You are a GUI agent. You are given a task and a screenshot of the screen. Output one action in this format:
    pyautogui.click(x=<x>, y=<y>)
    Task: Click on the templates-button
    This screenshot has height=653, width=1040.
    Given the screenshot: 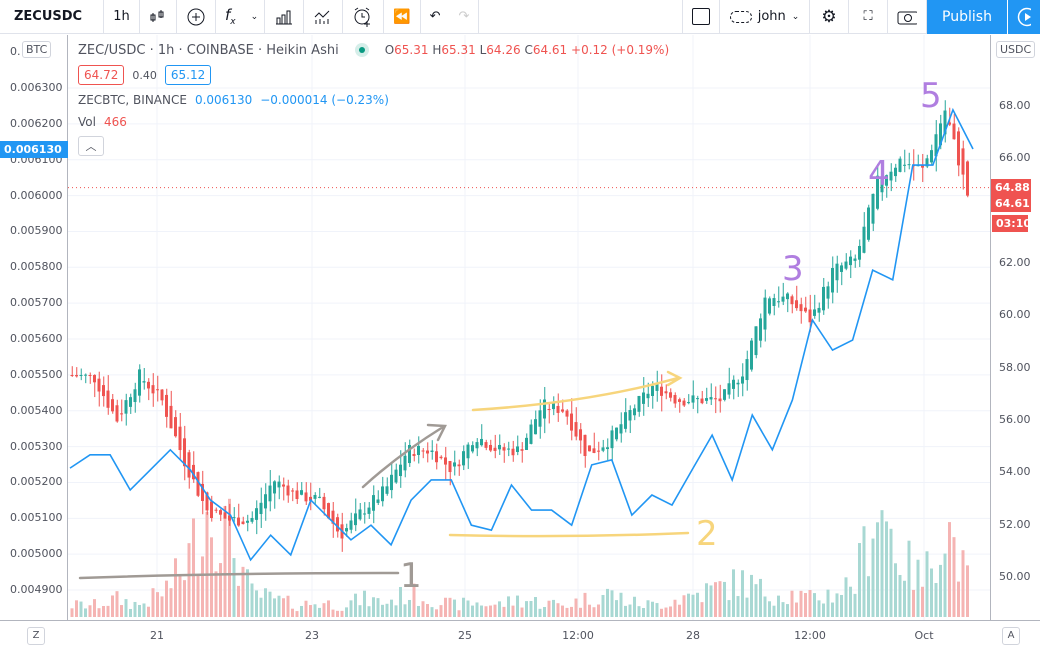 What is the action you would take?
    pyautogui.click(x=285, y=17)
    